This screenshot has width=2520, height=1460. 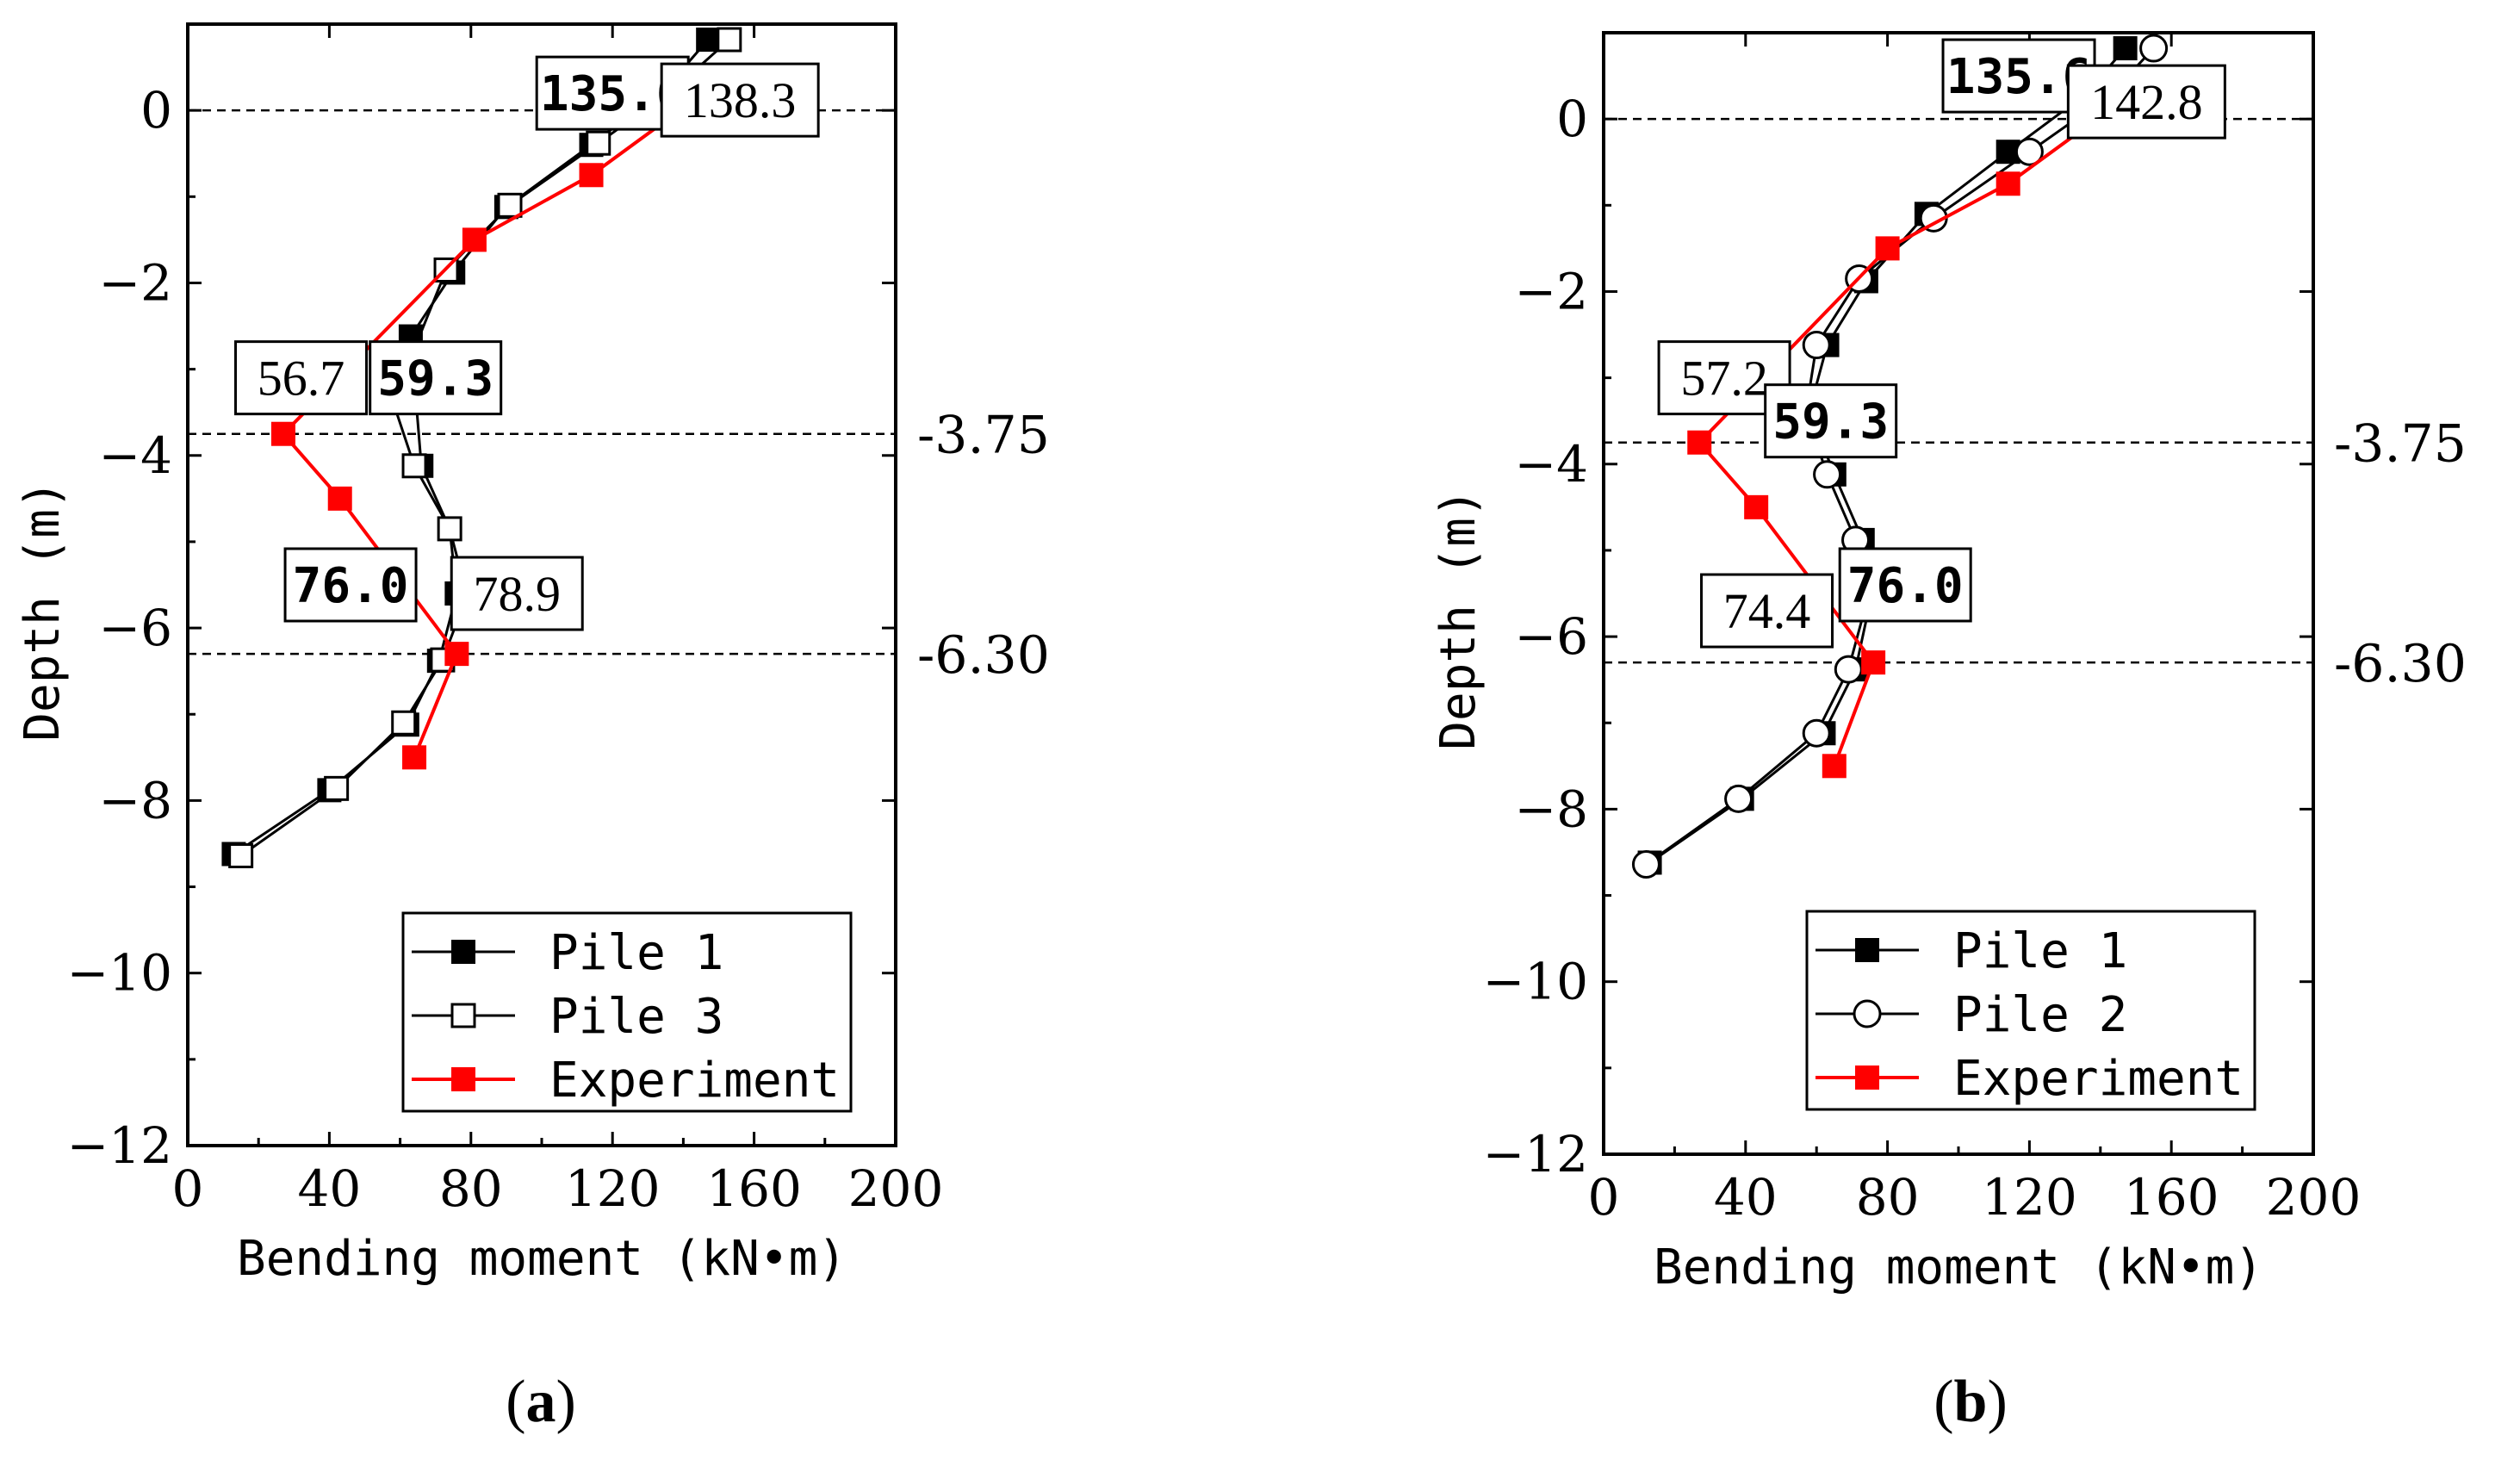 What do you see at coordinates (541, 1402) in the screenshot?
I see `panel-letter: a` at bounding box center [541, 1402].